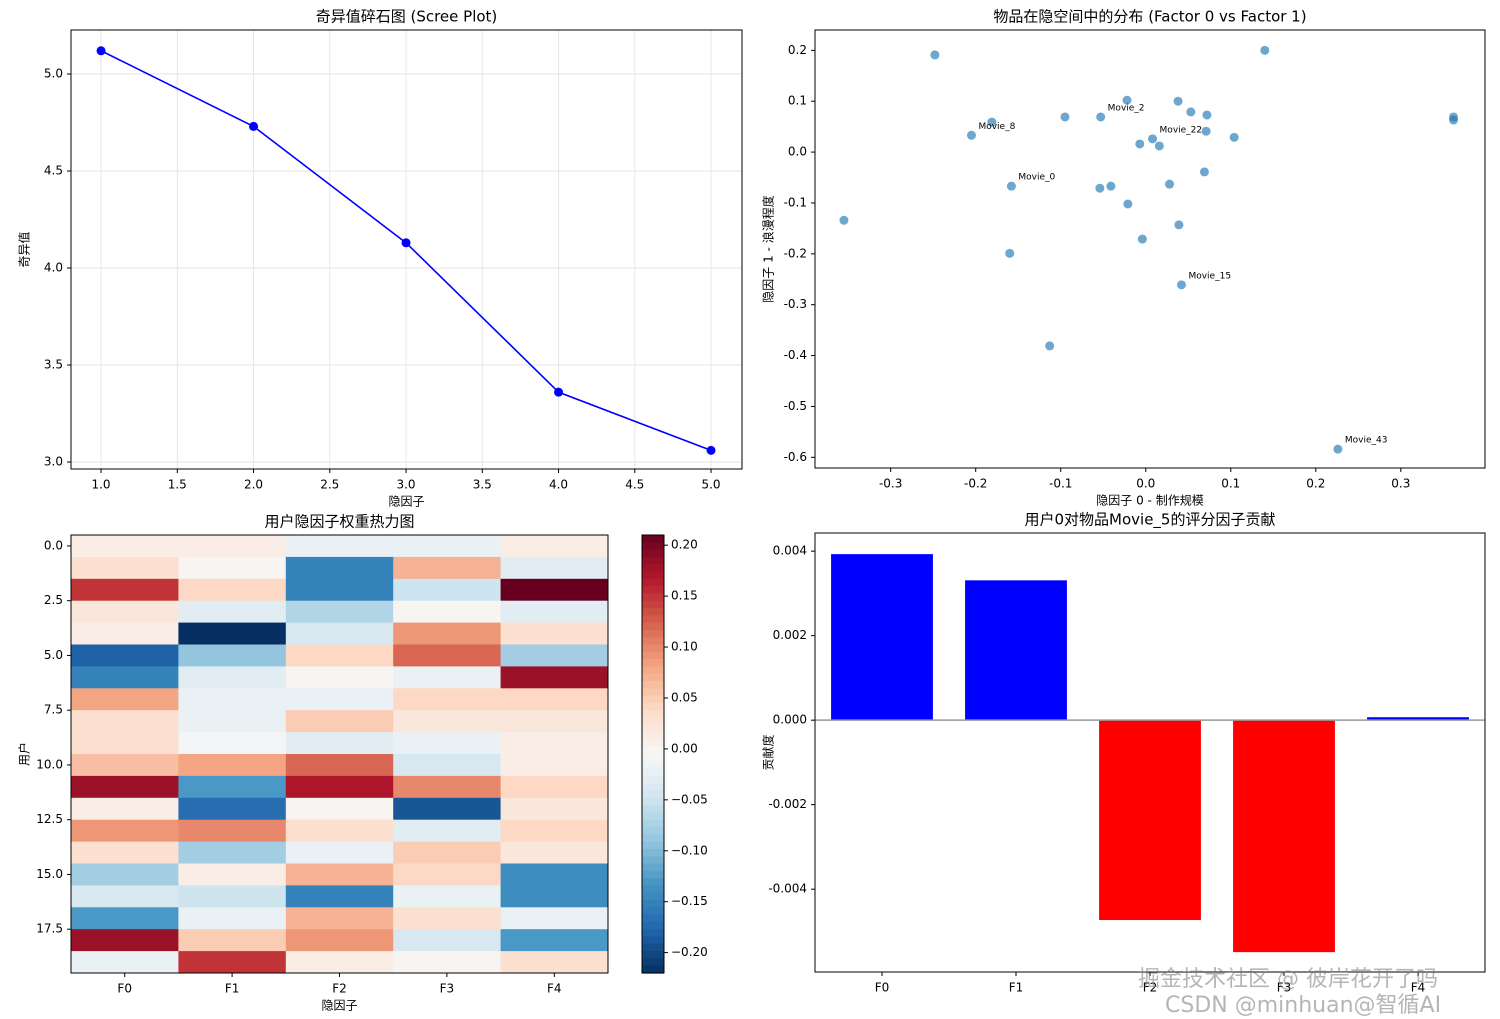  Describe the element at coordinates (49, 819) in the screenshot. I see `y-tick-label: 12.5` at that location.